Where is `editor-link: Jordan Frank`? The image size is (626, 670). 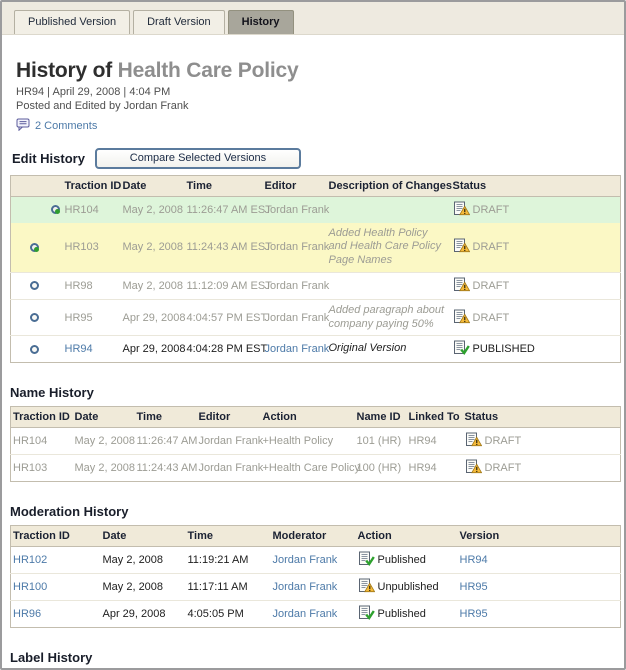
editor-link: Jordan Frank is located at coordinates (297, 349).